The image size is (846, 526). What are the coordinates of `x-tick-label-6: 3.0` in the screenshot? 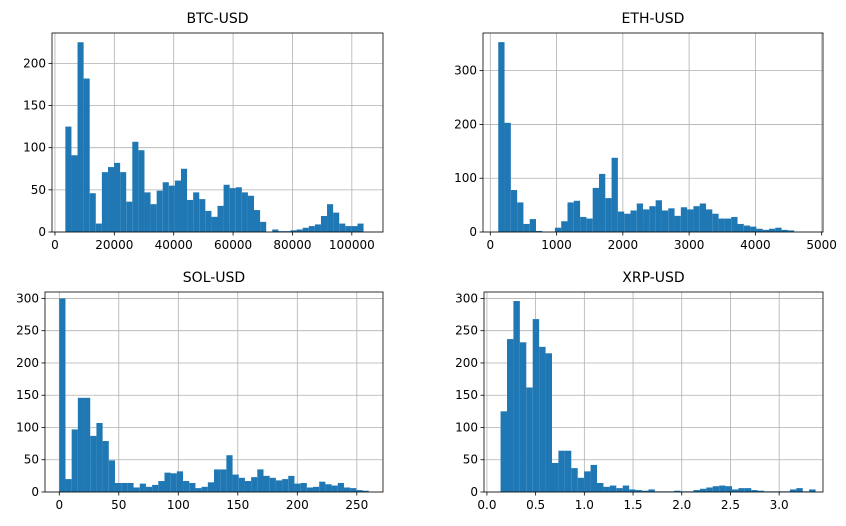 It's located at (779, 505).